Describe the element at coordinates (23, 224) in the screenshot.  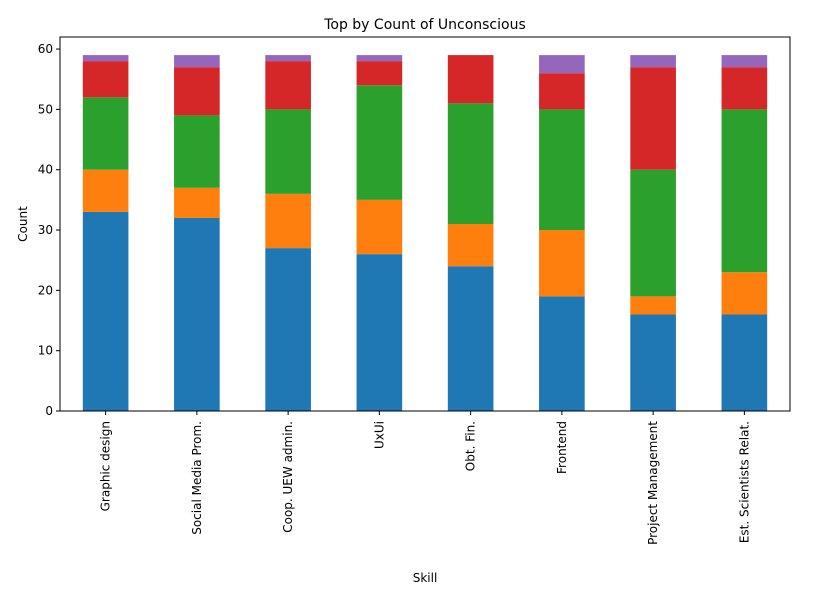
I see `y-axis-label: Count` at that location.